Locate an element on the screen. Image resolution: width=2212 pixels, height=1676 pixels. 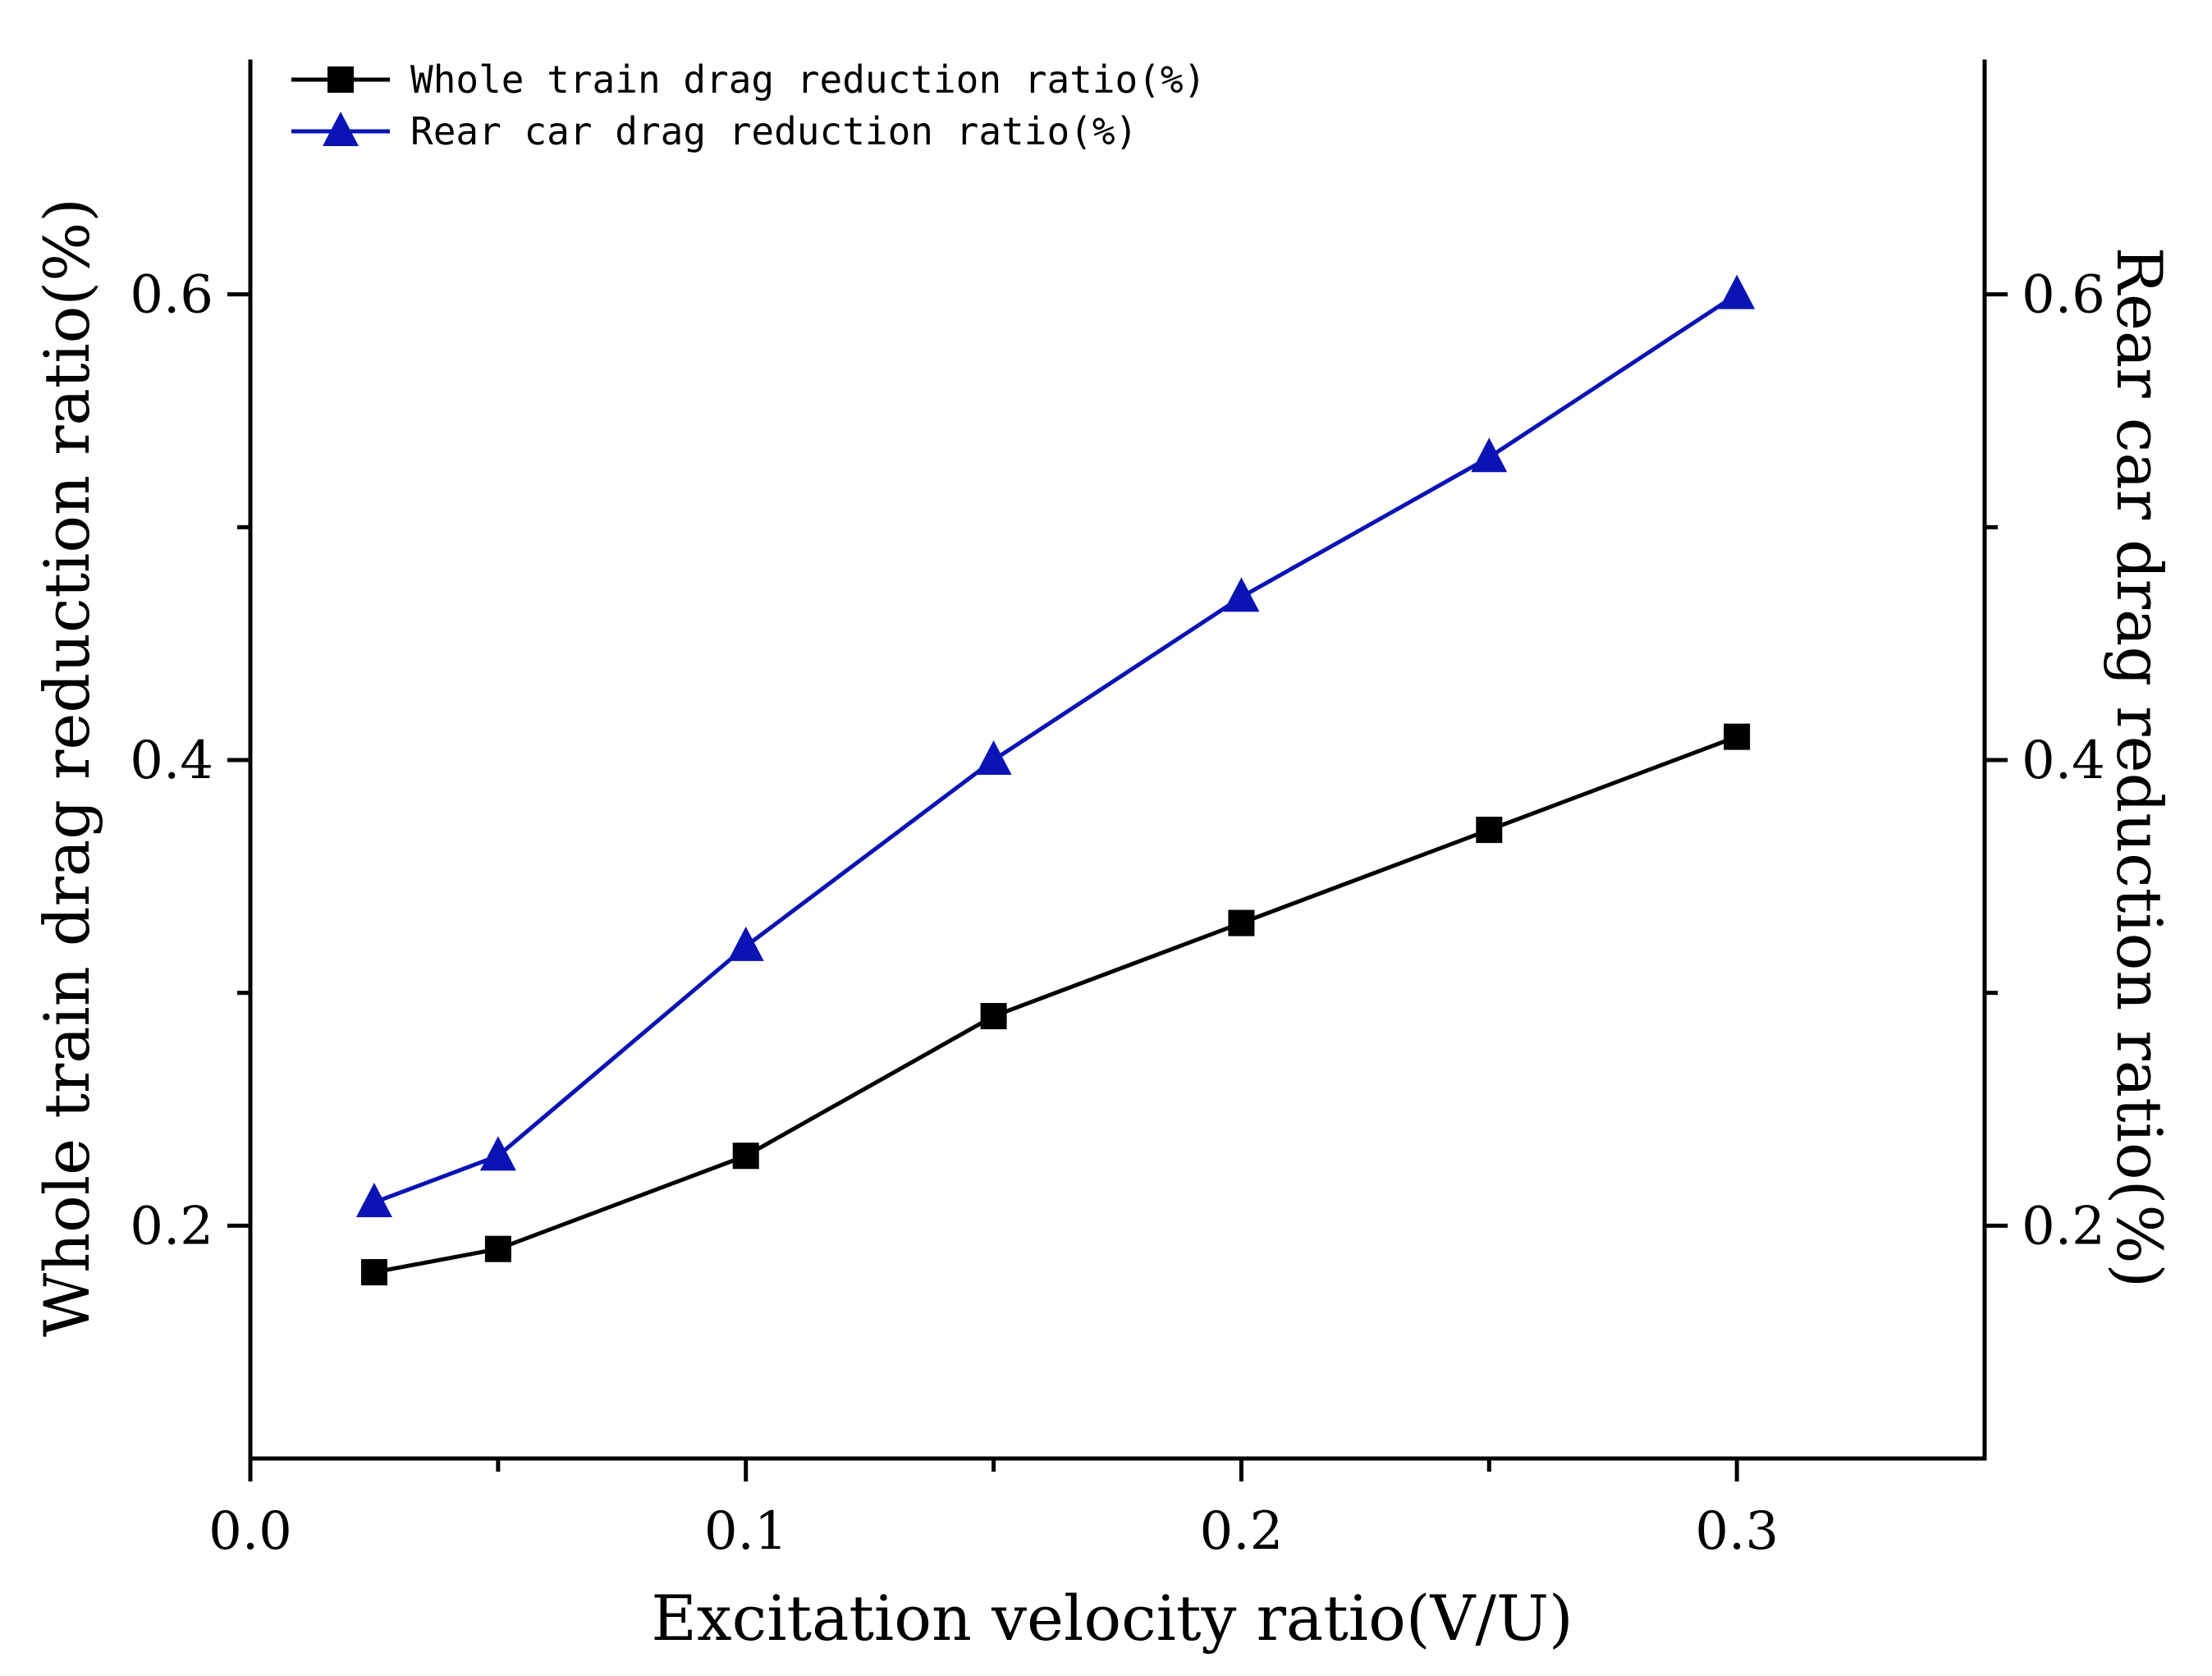
legend-label: Whole train drag reduction ratio(%) is located at coordinates (808, 79).